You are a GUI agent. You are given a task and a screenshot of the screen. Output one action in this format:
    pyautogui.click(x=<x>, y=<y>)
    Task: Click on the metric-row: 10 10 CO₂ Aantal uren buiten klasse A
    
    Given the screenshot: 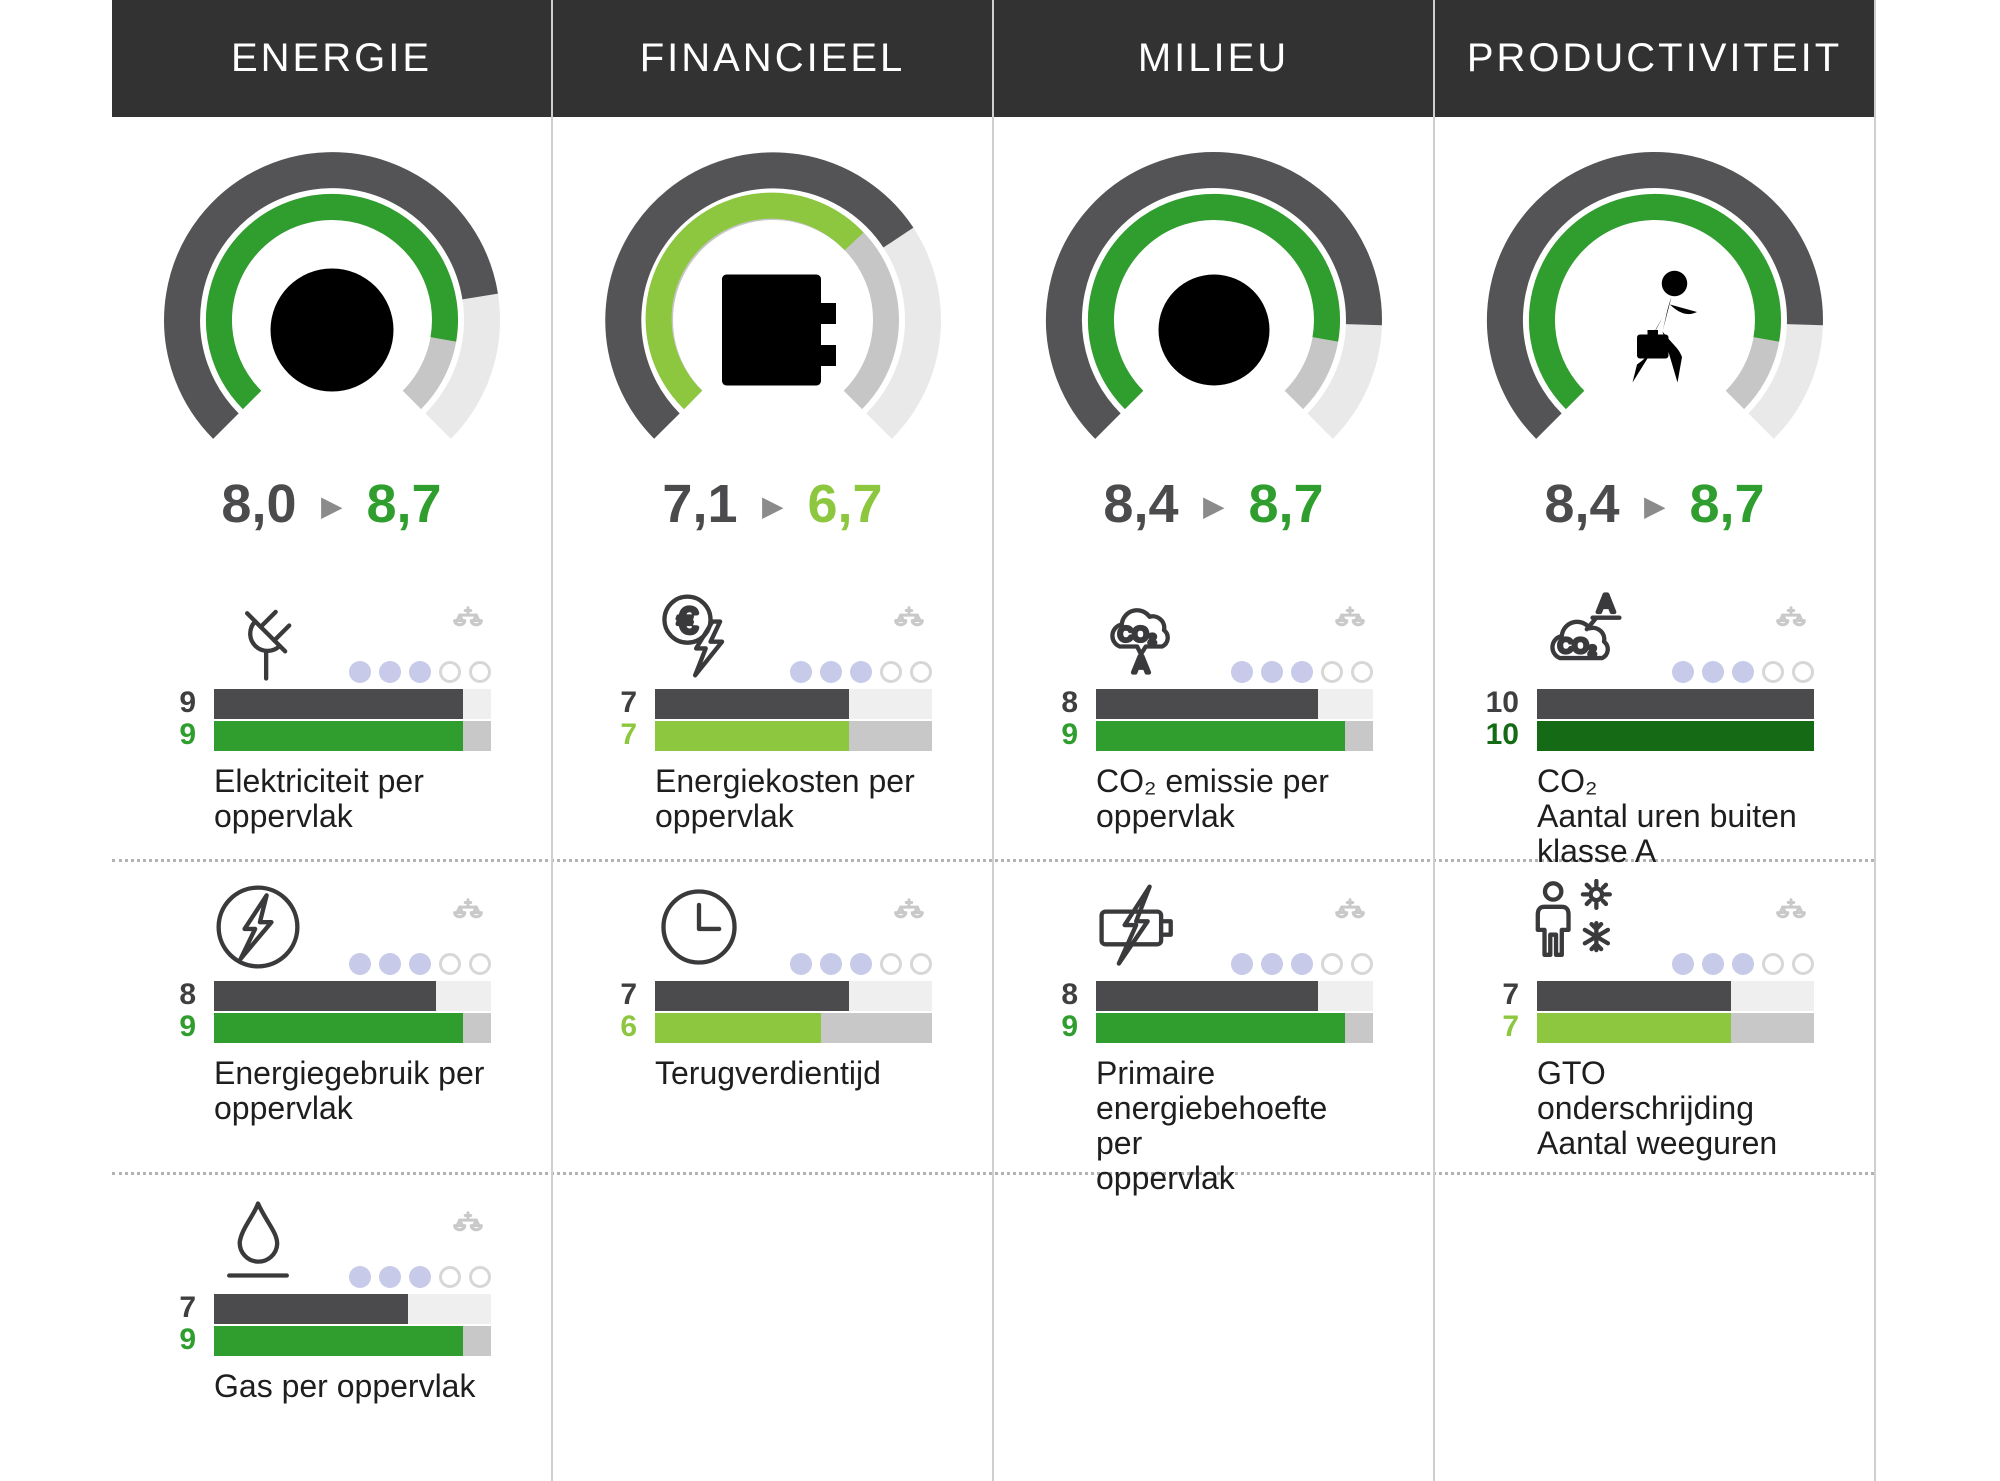 What is the action you would take?
    pyautogui.click(x=1654, y=727)
    